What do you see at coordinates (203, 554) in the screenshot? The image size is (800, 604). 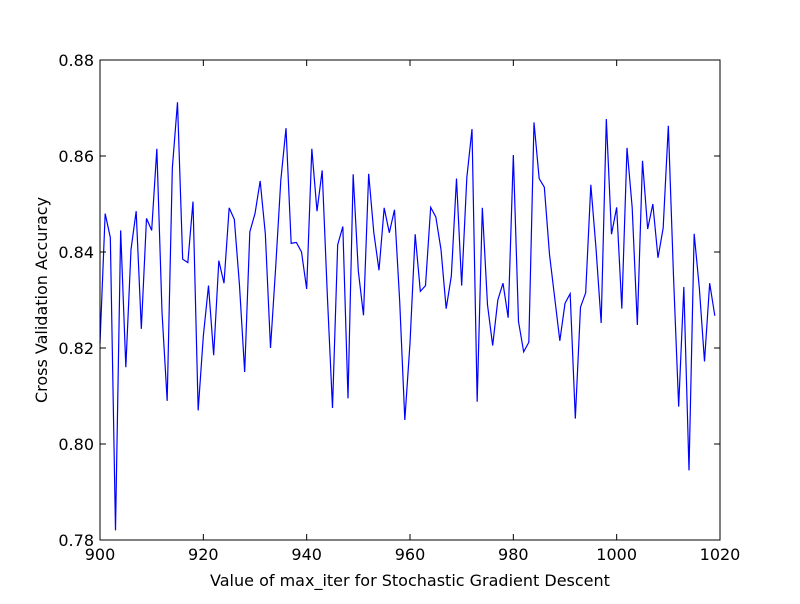 I see `x-tick-label: 920` at bounding box center [203, 554].